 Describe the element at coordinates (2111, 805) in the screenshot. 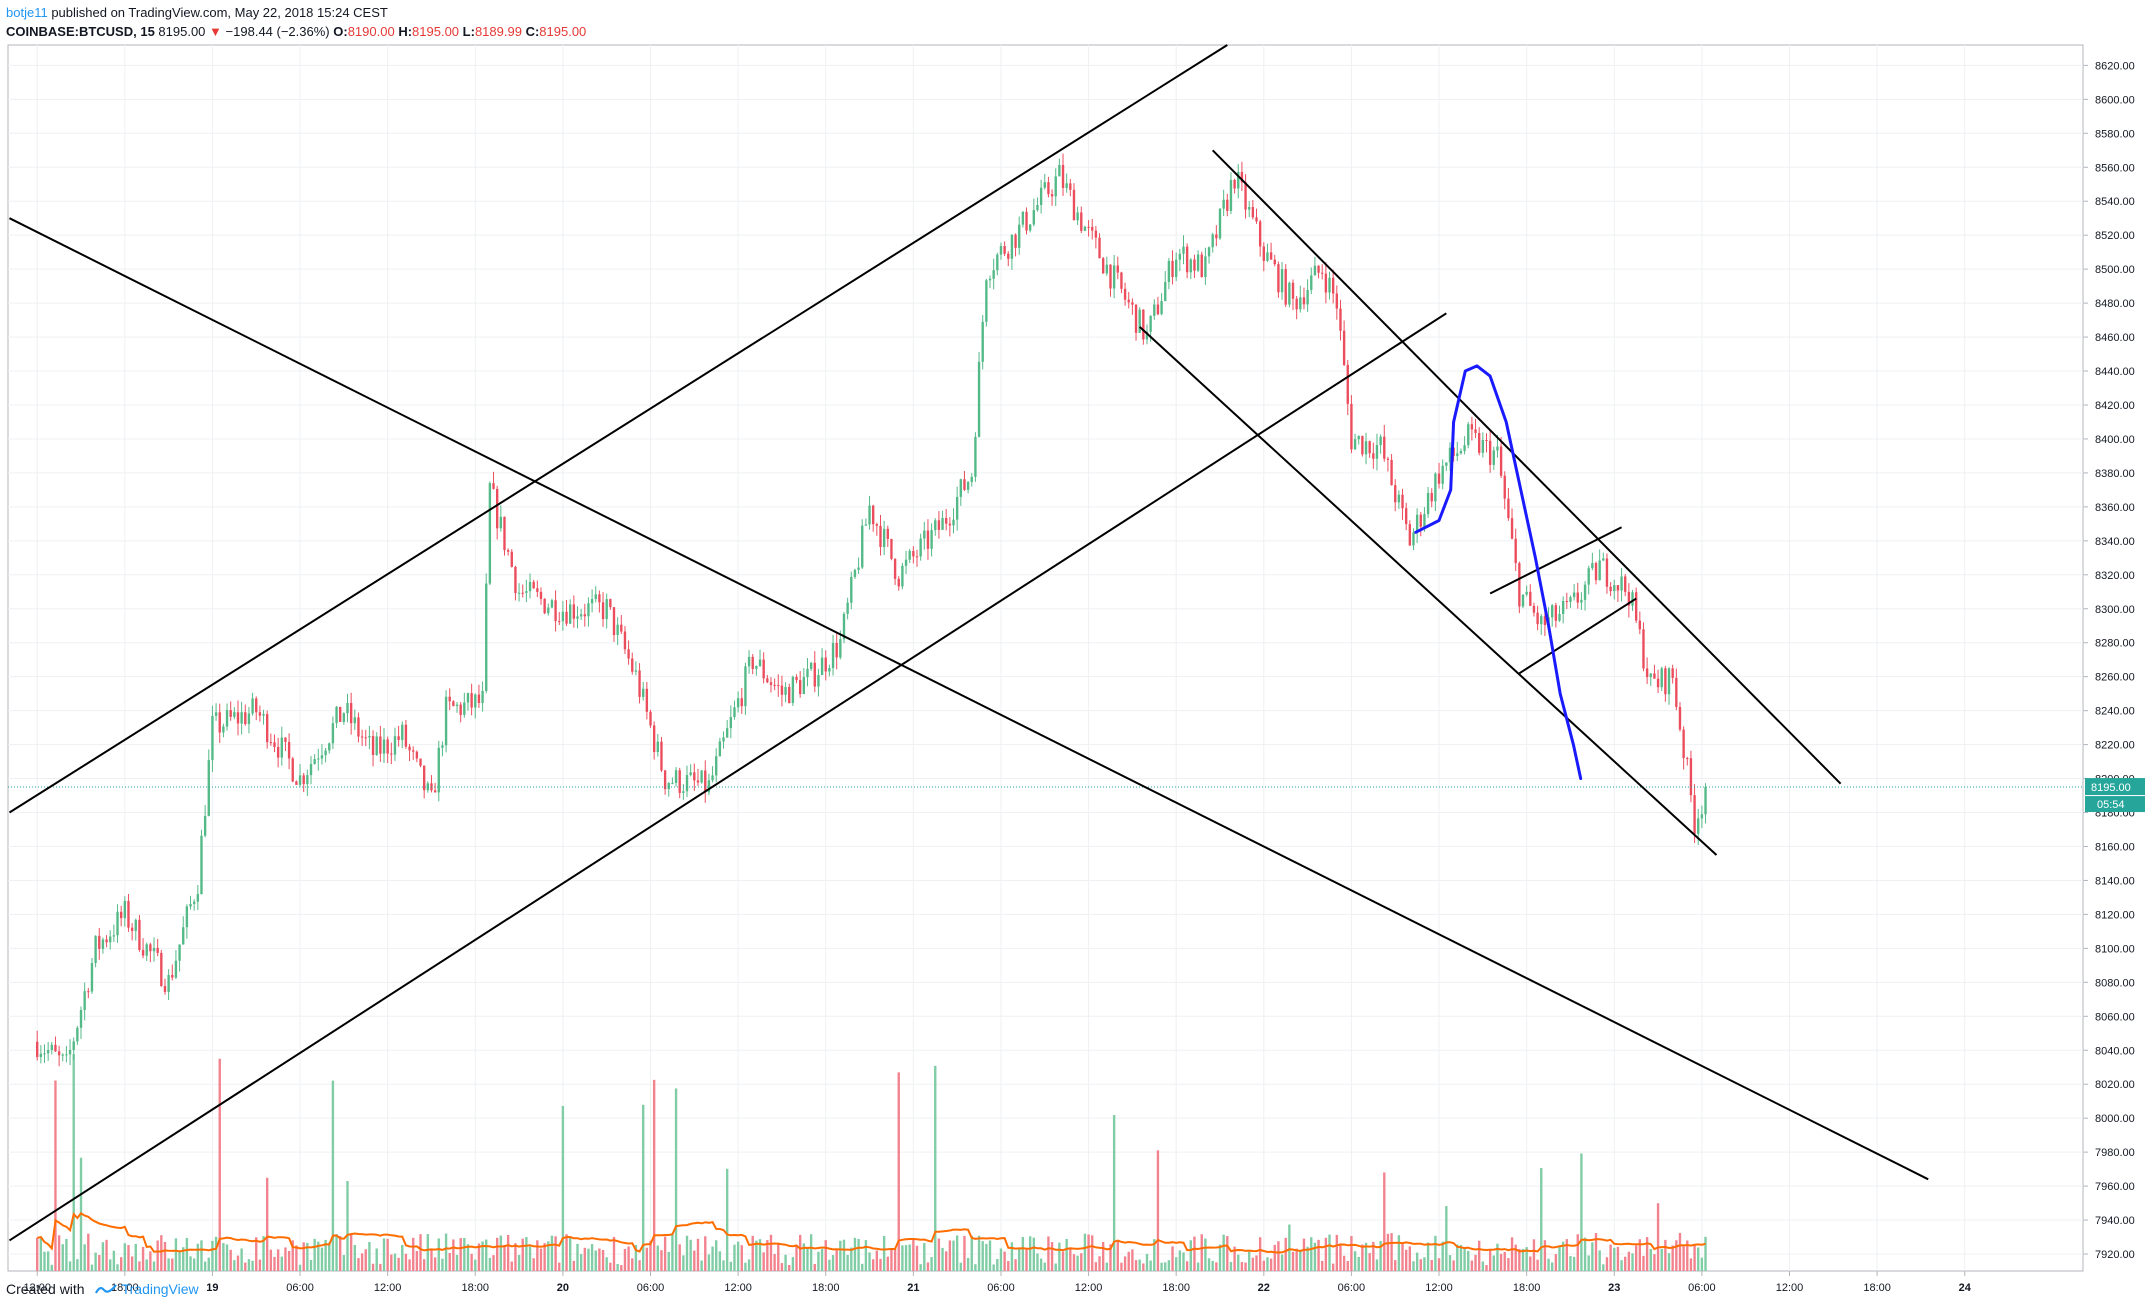

I see `countdown-tag-text: 05:54` at that location.